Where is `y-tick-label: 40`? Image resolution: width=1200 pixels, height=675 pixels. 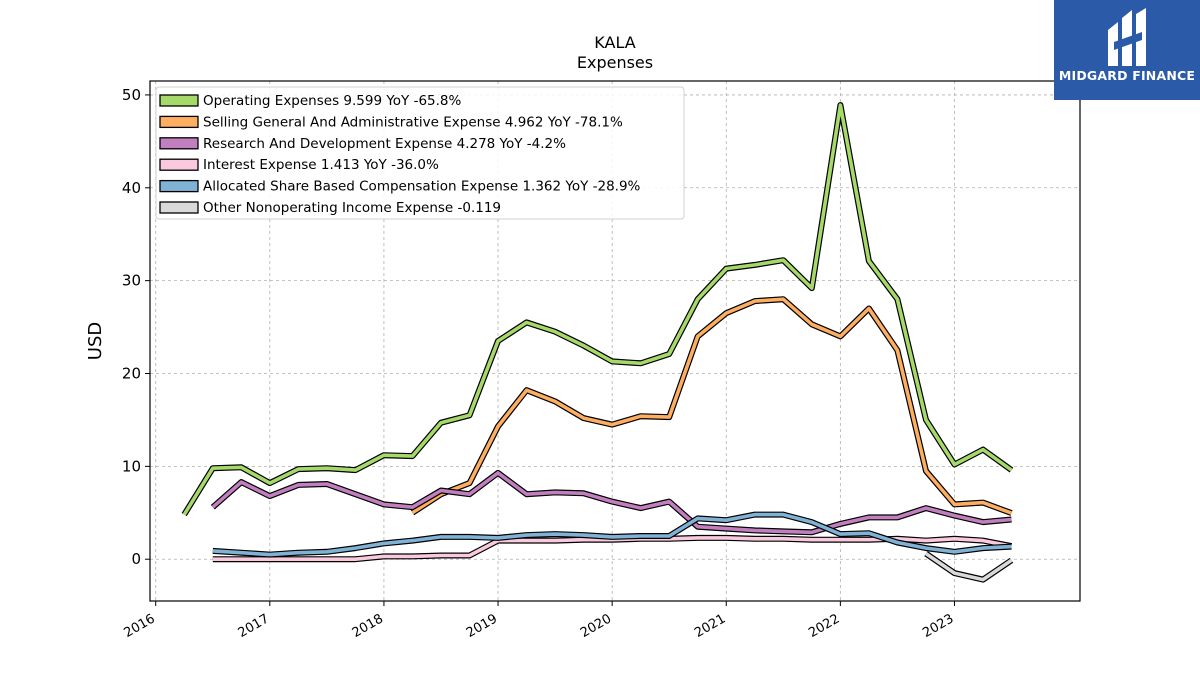
y-tick-label: 40 is located at coordinates (131, 188).